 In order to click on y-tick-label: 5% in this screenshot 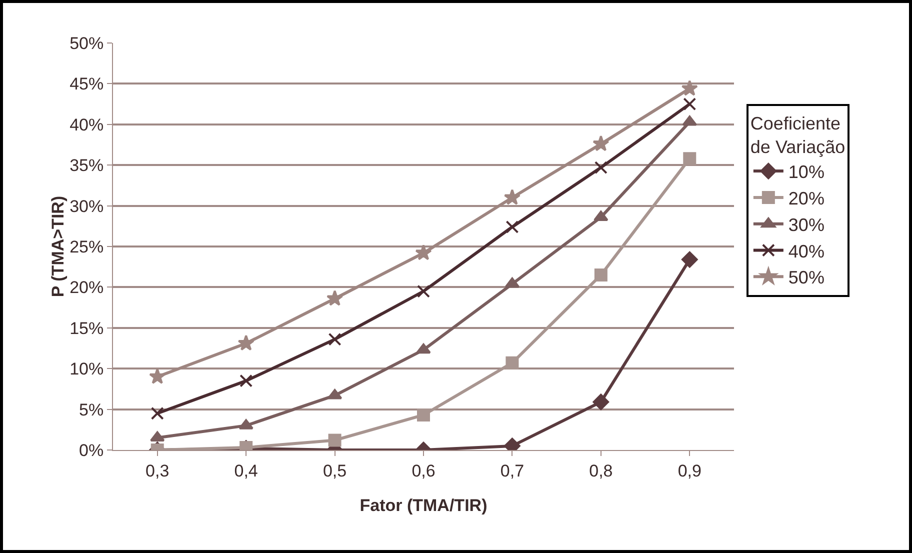, I will do `click(91, 410)`.